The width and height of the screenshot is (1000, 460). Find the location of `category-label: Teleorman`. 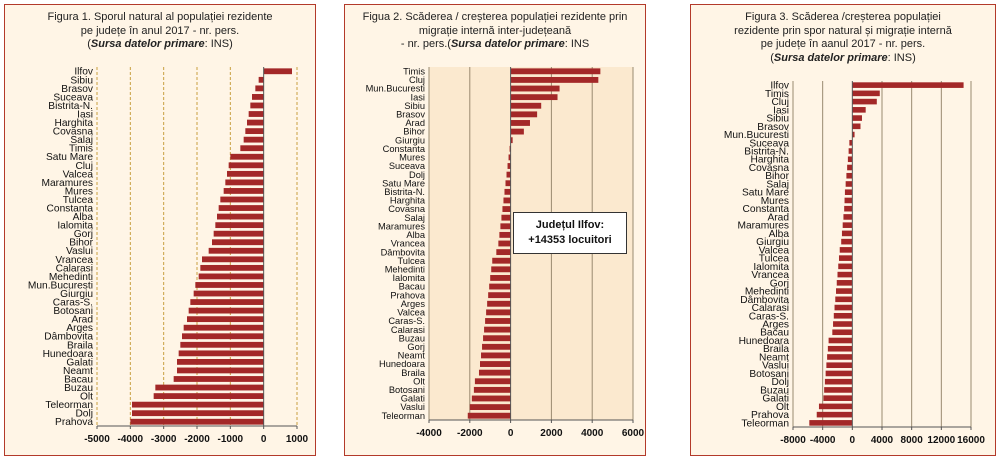

category-label: Teleorman is located at coordinates (765, 423).